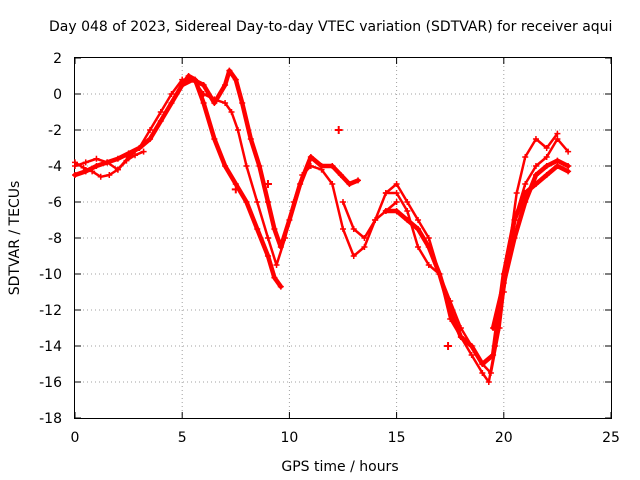 Image resolution: width=640 pixels, height=480 pixels. I want to click on y-tick-label: -10, so click(50, 275).